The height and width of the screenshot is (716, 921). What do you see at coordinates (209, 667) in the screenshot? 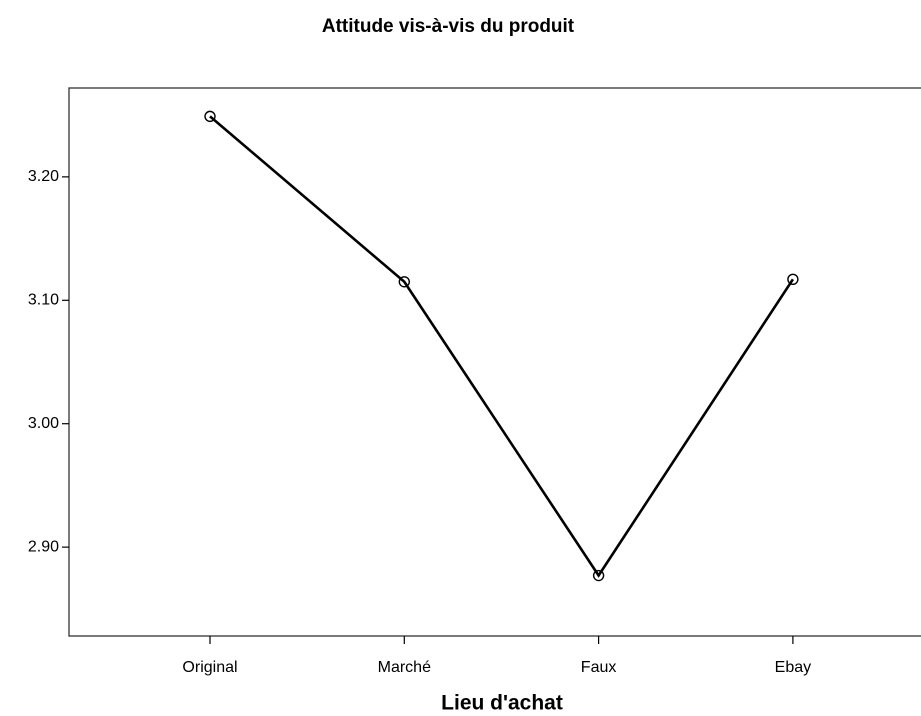
I see `x-tick-label: Original` at bounding box center [209, 667].